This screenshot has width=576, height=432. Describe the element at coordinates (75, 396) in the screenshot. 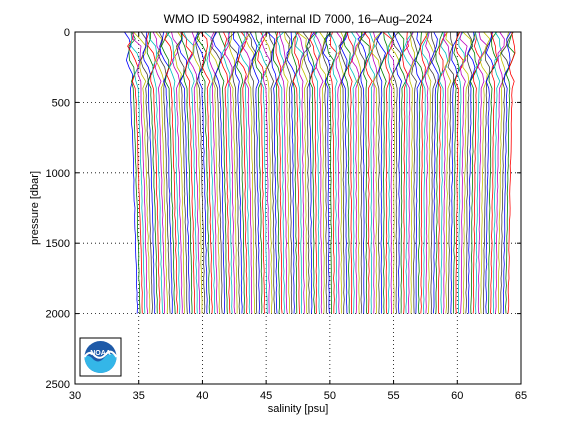

I see `x-tick-label: 30` at that location.